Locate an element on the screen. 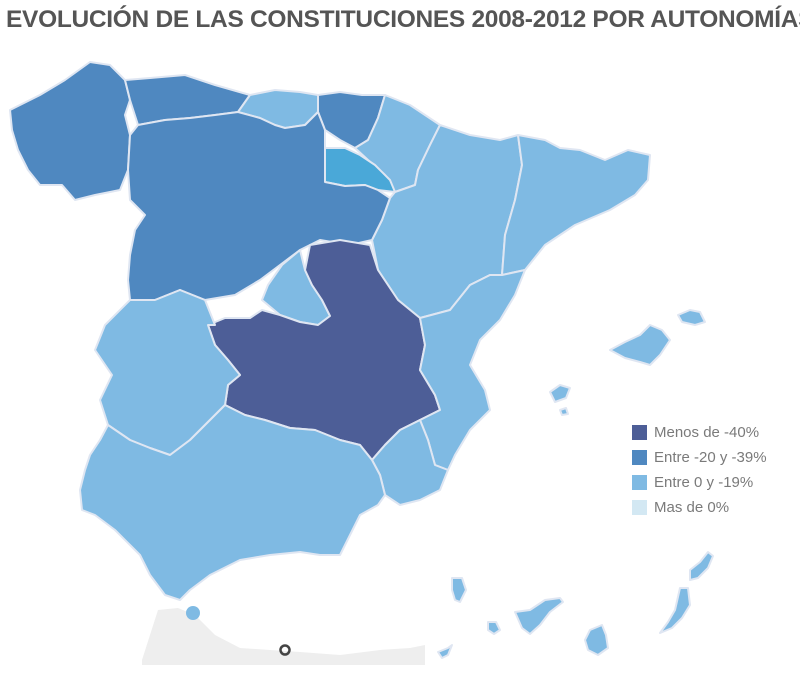  legend-item-0-19: Entre 0 y -19% is located at coordinates (699, 482).